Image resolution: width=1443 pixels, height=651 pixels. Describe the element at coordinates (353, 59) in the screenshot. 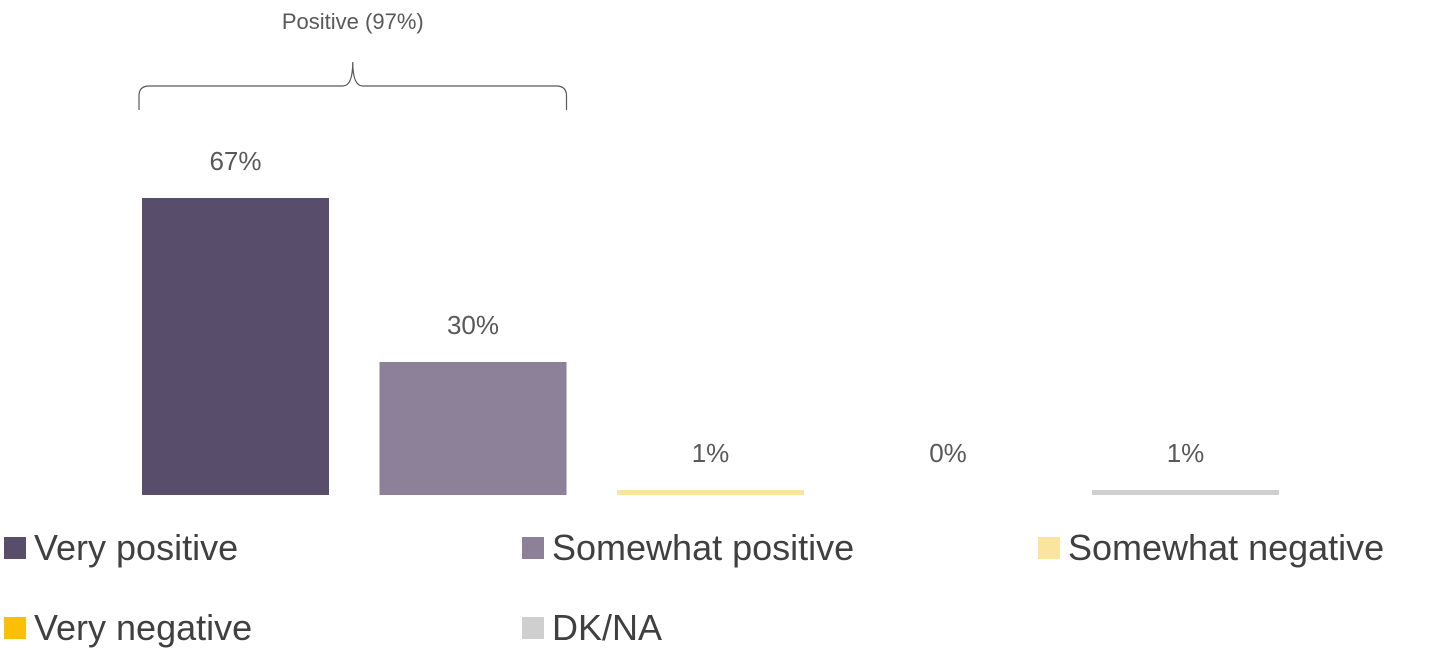

I see `positive-bracket: Positive (97%)` at that location.